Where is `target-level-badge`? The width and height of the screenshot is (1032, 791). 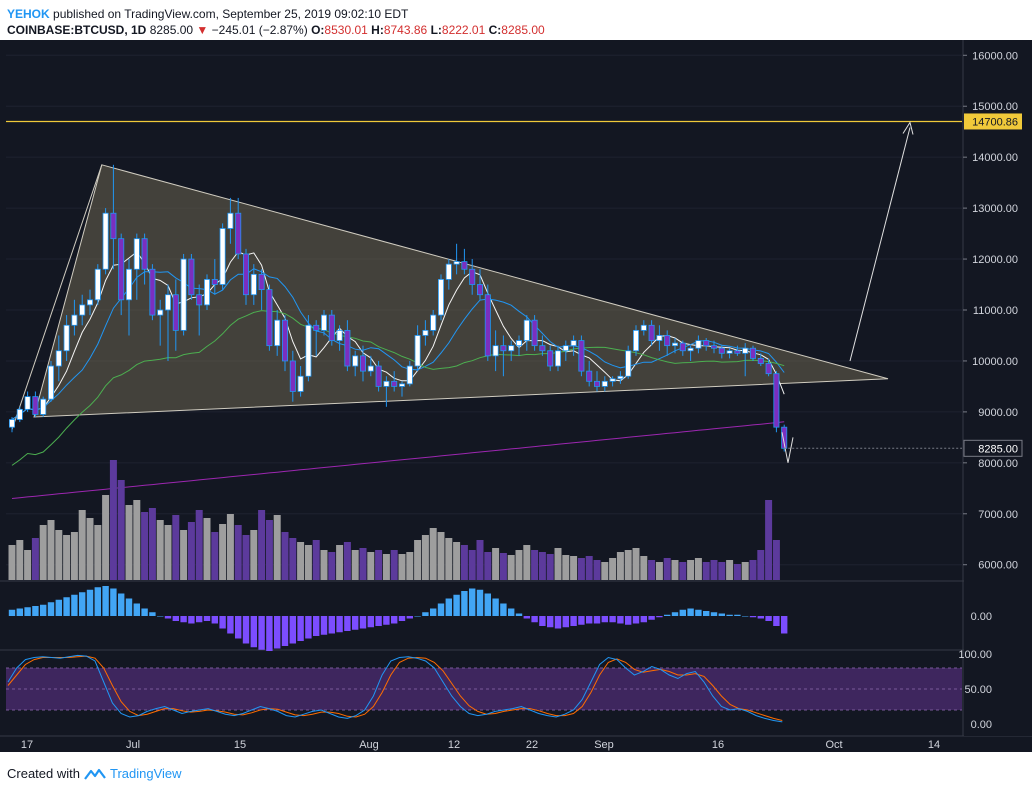
target-level-badge is located at coordinates (993, 121).